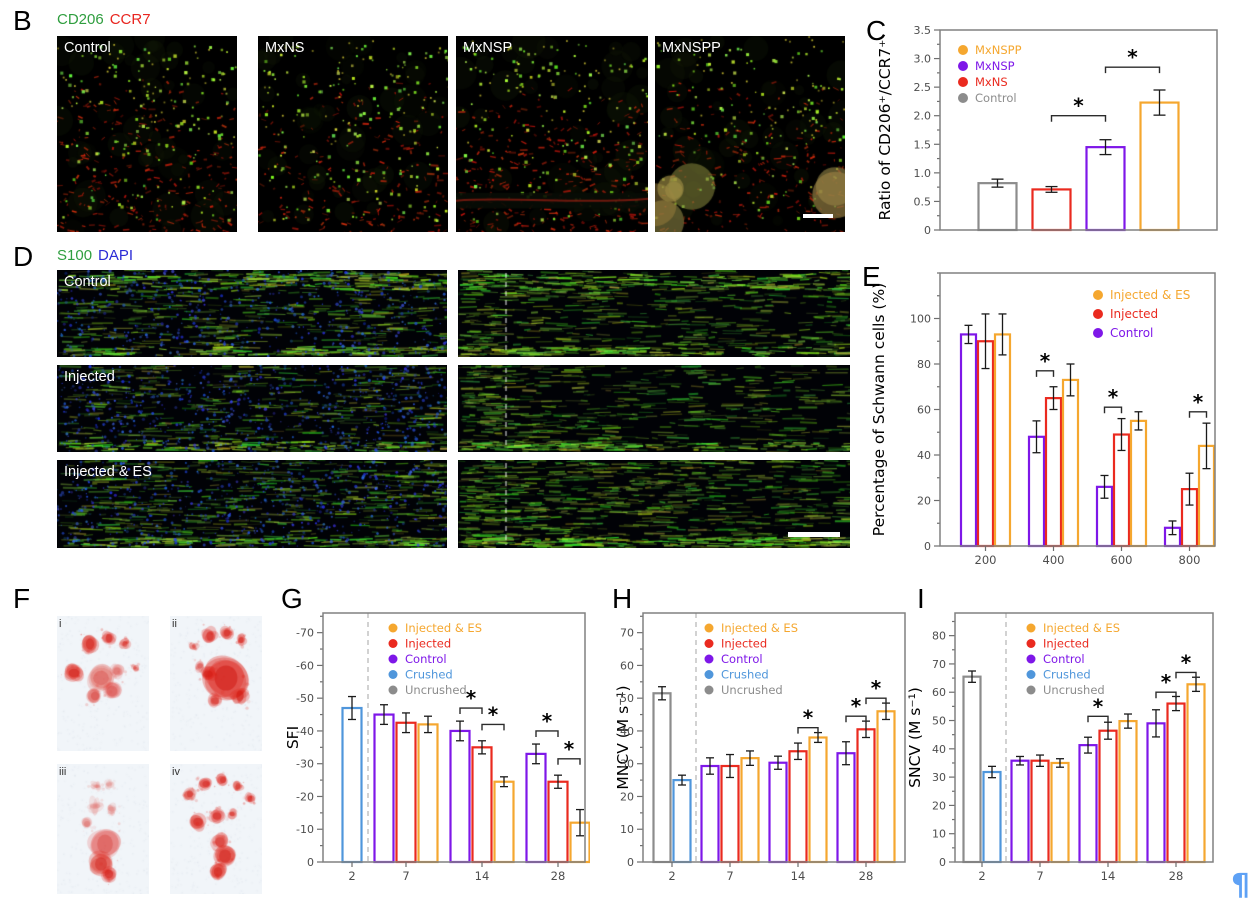  I want to click on footprint-label: iii, so click(63, 772).